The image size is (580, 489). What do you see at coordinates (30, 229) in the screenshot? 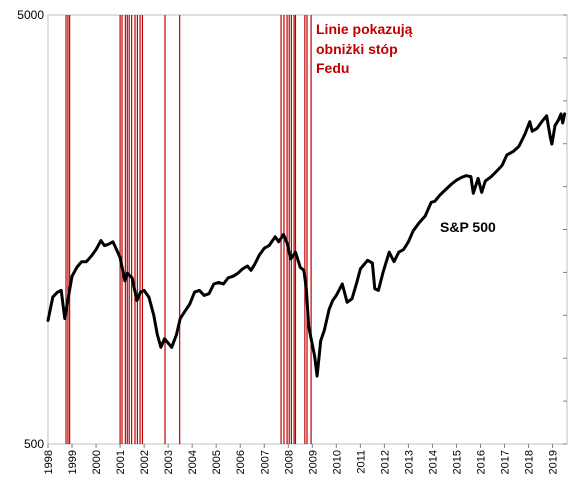
I see `y-axis-ticks: 5000 500` at bounding box center [30, 229].